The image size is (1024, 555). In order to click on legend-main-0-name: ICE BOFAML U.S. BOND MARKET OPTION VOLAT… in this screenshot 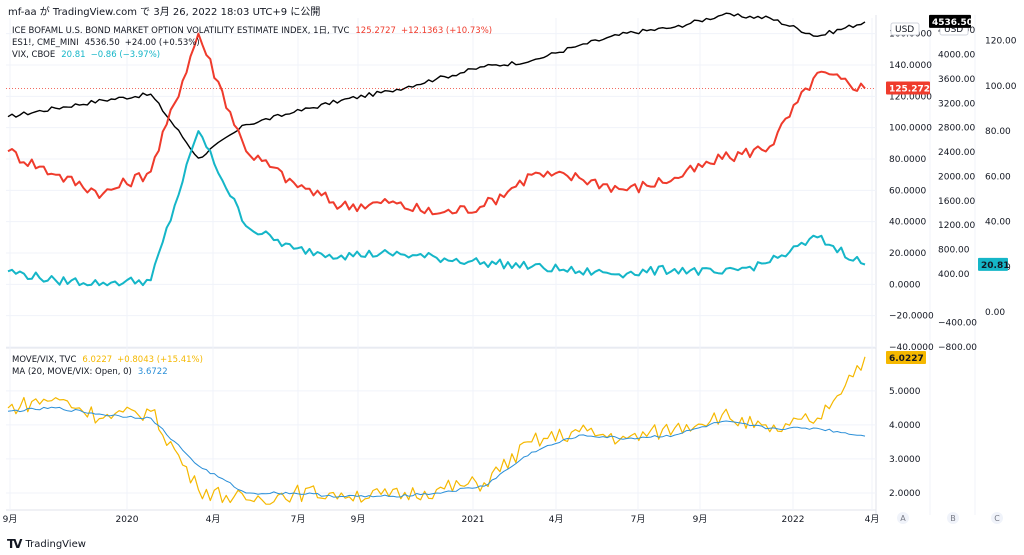, I will do `click(180, 31)`.